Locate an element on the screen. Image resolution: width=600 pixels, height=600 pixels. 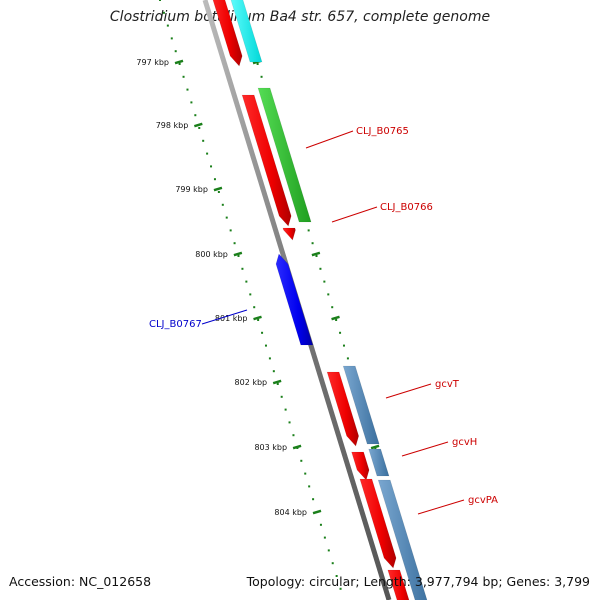
tick-label: 799 kbp is located at coordinates (191, 189).